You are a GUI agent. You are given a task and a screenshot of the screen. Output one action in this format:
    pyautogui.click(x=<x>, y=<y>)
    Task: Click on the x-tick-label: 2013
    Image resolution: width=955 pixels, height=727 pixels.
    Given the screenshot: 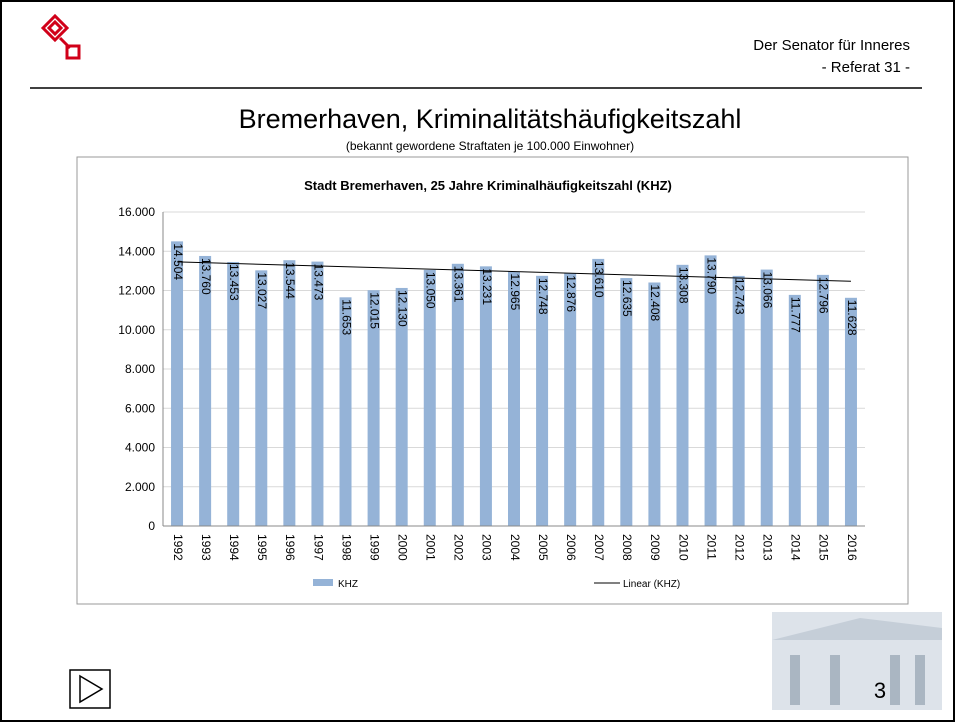 What is the action you would take?
    pyautogui.click(x=768, y=547)
    